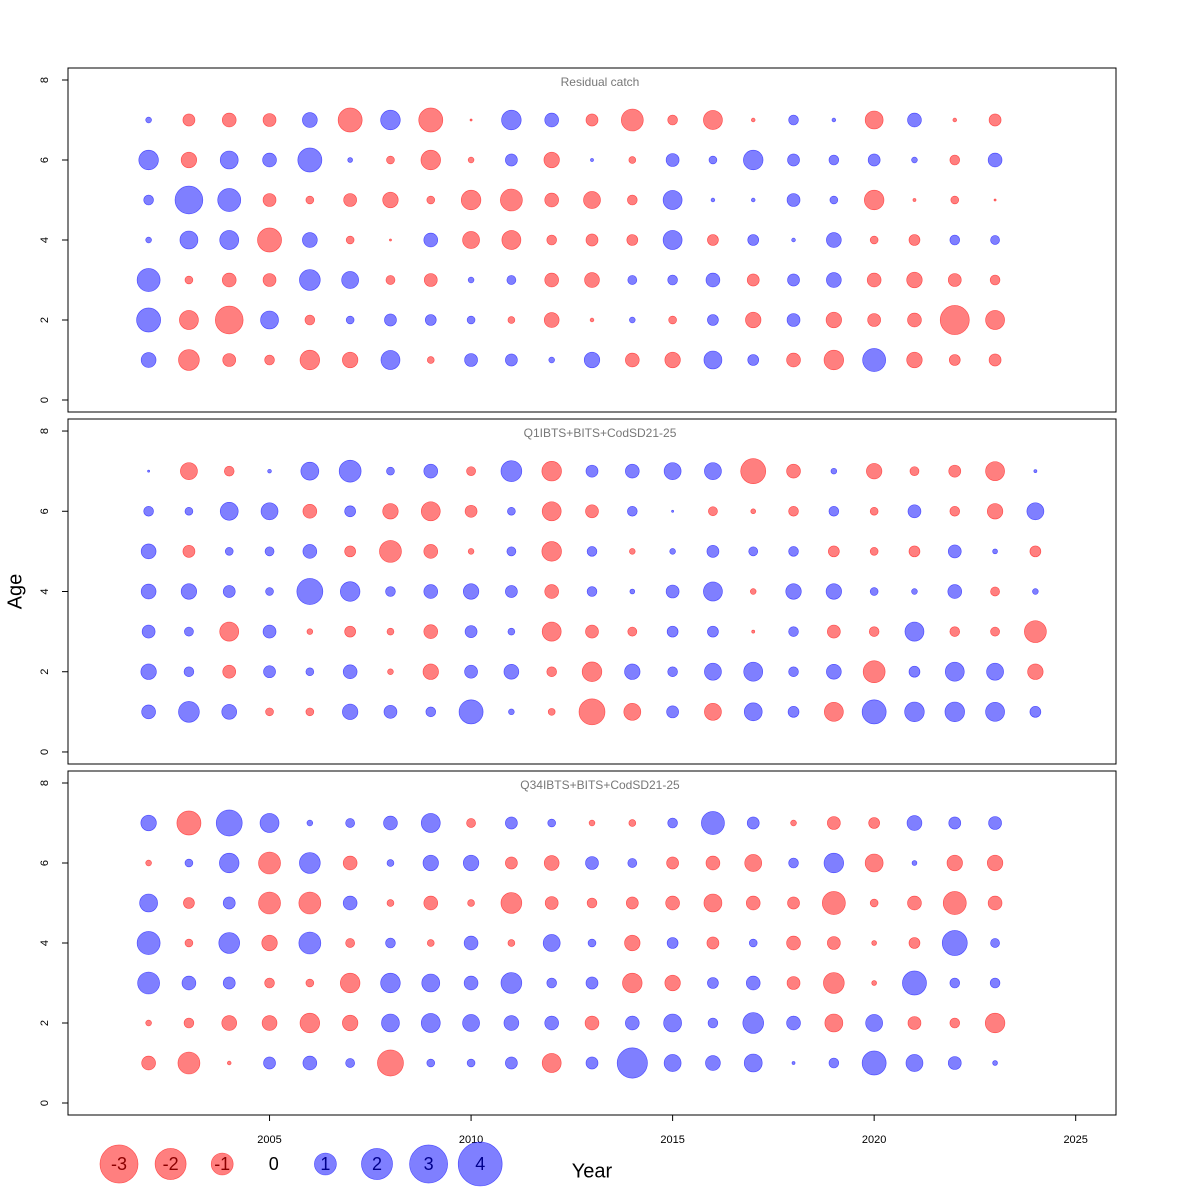 The height and width of the screenshot is (1200, 1200). I want to click on legend-label: -3, so click(119, 1164).